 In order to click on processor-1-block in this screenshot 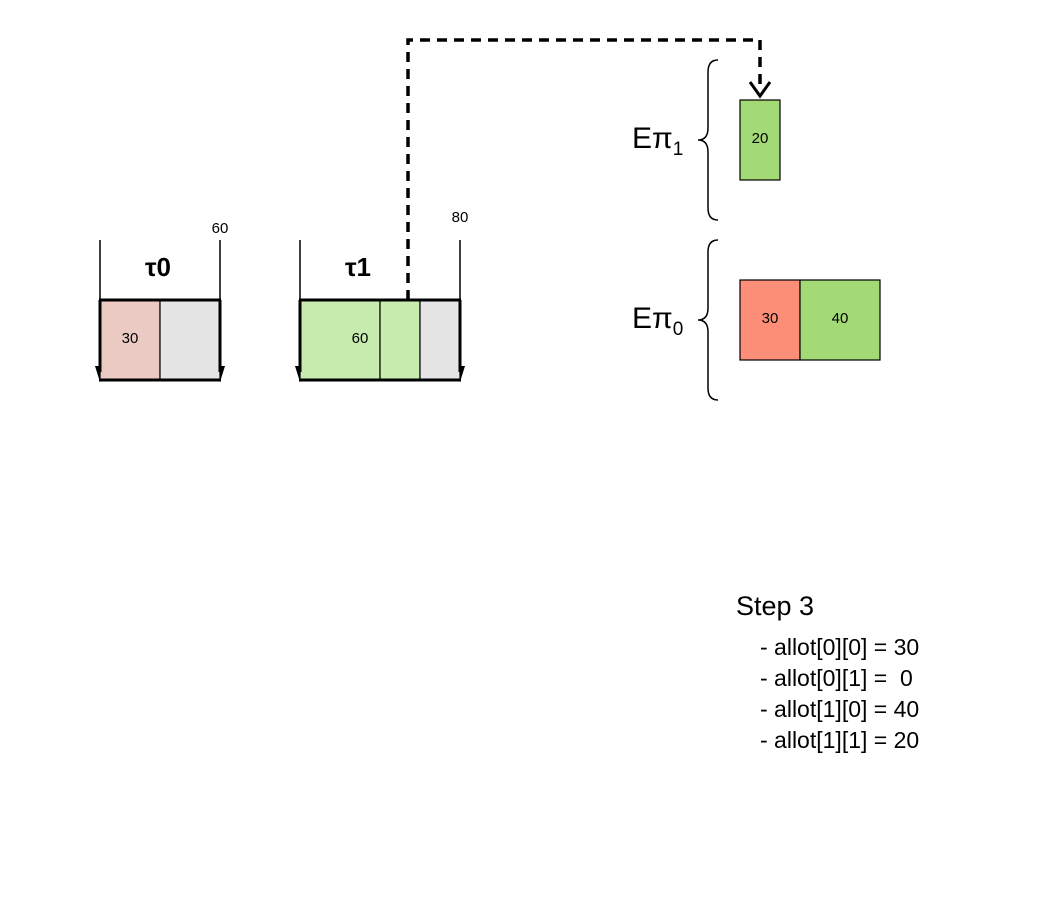, I will do `click(760, 140)`.